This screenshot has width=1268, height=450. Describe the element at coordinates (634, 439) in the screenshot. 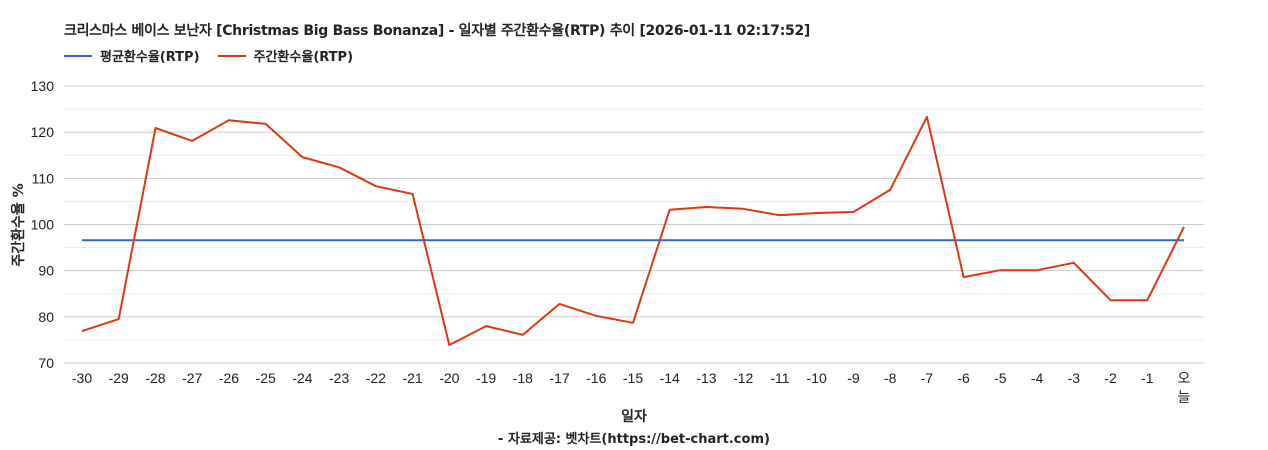

I see `data-source-credit: - 자료제공: 벳차트(https://bet-chart.com)` at that location.